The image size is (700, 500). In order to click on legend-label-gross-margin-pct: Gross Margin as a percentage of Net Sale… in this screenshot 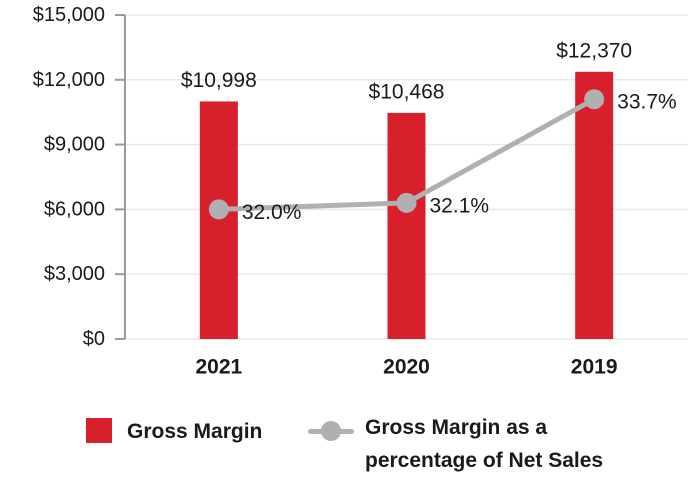, I will do `click(484, 444)`.